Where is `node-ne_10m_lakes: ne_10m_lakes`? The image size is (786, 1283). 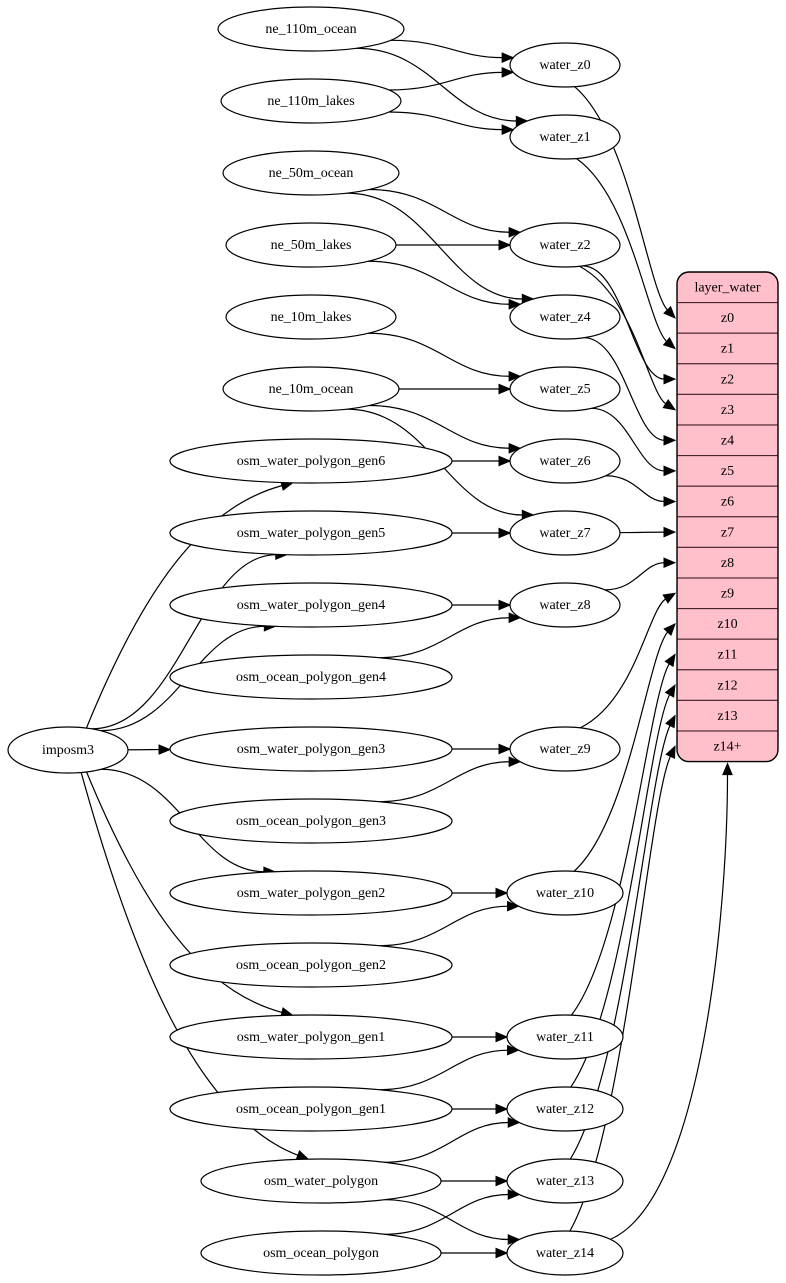 node-ne_10m_lakes: ne_10m_lakes is located at coordinates (311, 317).